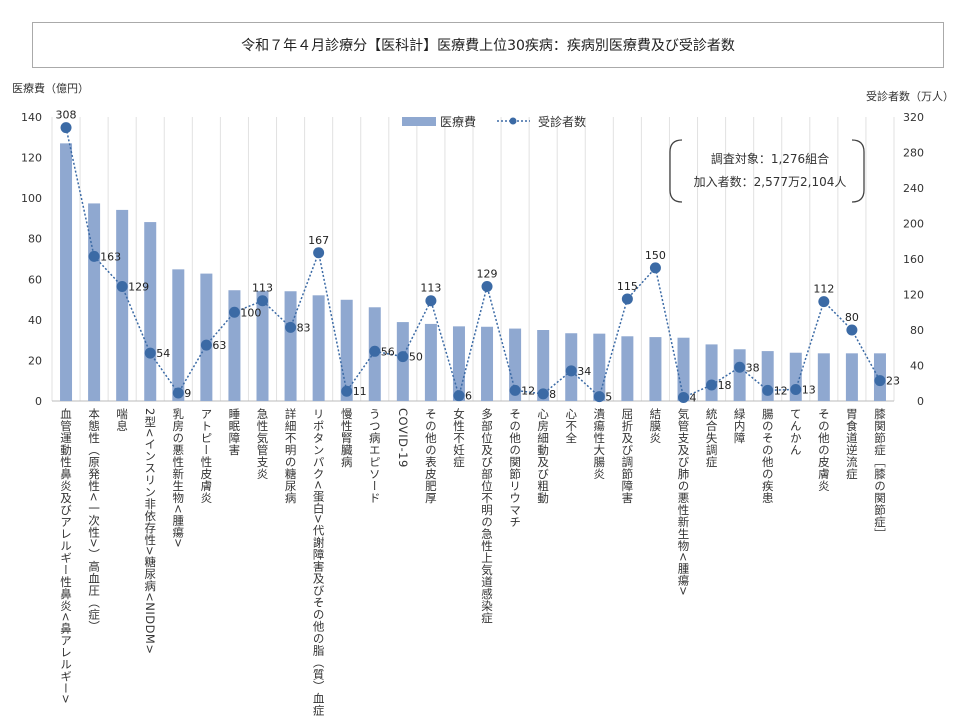 Image resolution: width=960 pixels, height=720 pixels. Describe the element at coordinates (290, 456) in the screenshot. I see `category-label: 詳細不明の糖尿病` at that location.